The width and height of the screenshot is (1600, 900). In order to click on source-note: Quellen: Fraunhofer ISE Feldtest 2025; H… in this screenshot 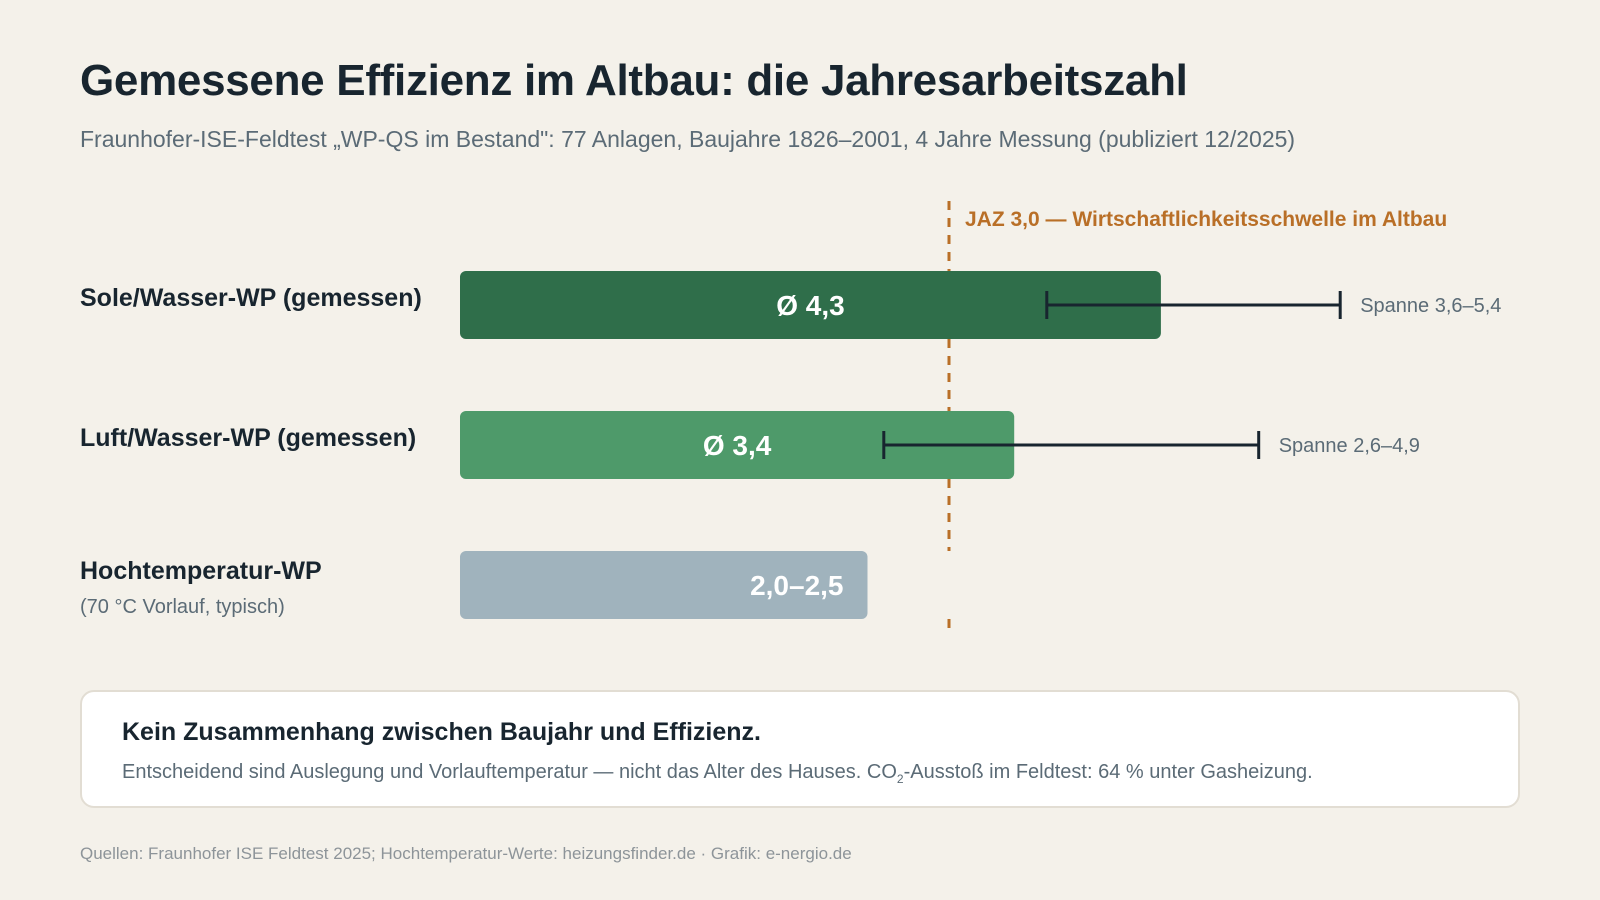, I will do `click(466, 853)`.